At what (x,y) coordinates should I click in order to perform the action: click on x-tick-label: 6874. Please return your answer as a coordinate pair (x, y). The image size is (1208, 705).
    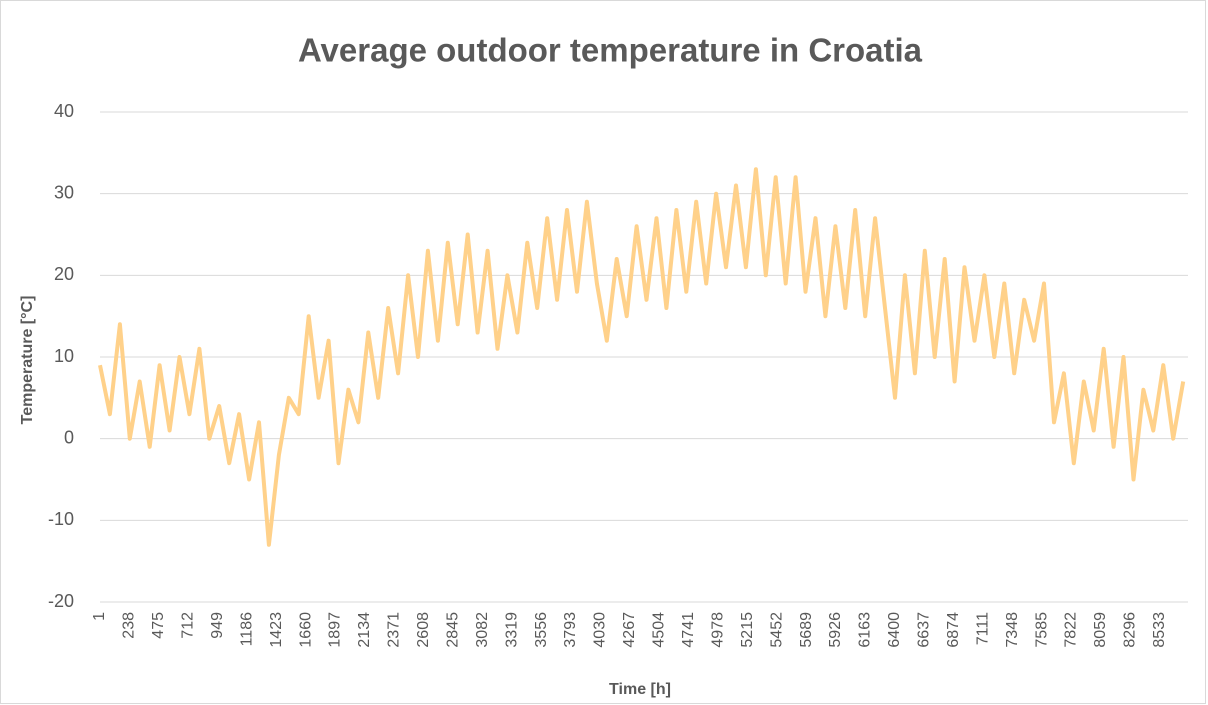
    Looking at the image, I should click on (953, 630).